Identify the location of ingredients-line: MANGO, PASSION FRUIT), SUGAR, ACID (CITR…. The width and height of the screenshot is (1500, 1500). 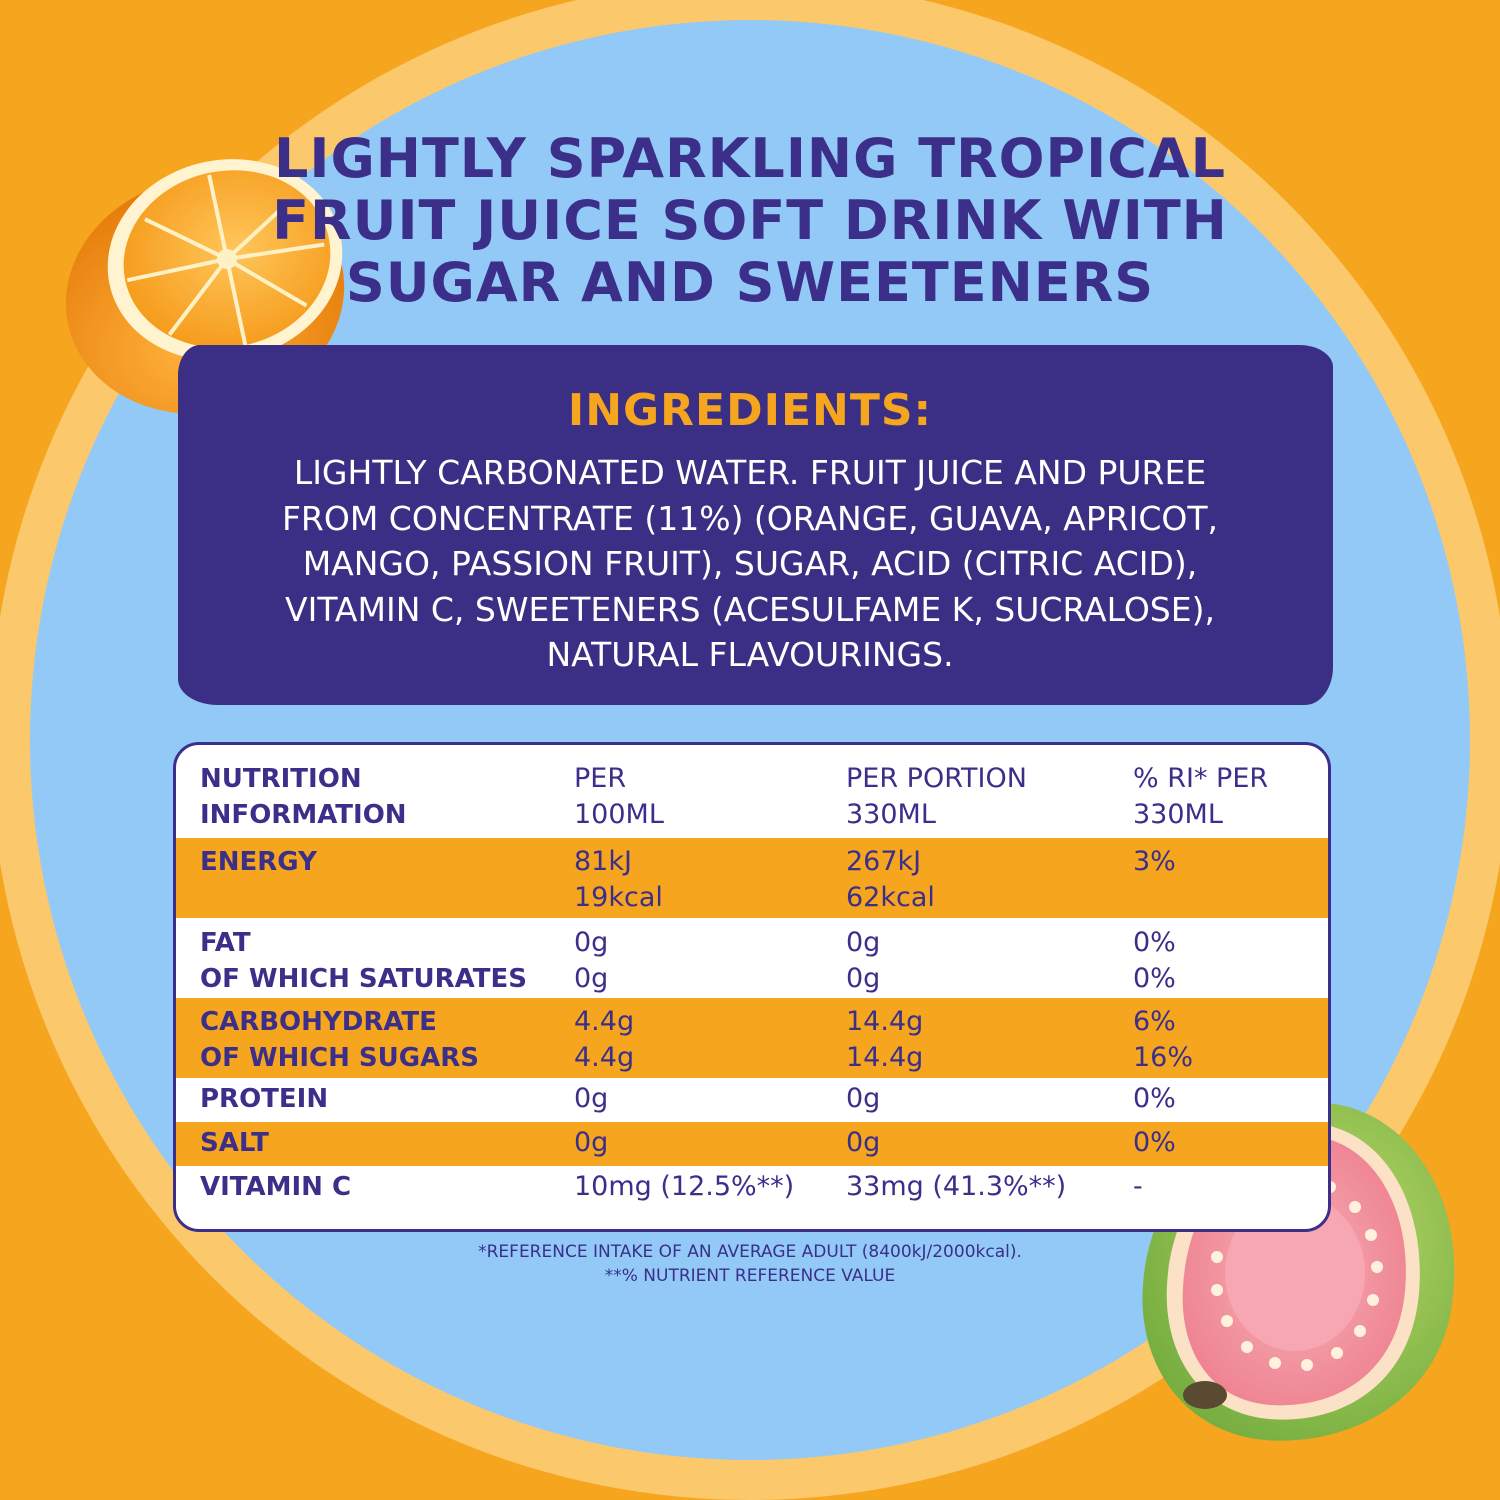
(750, 563).